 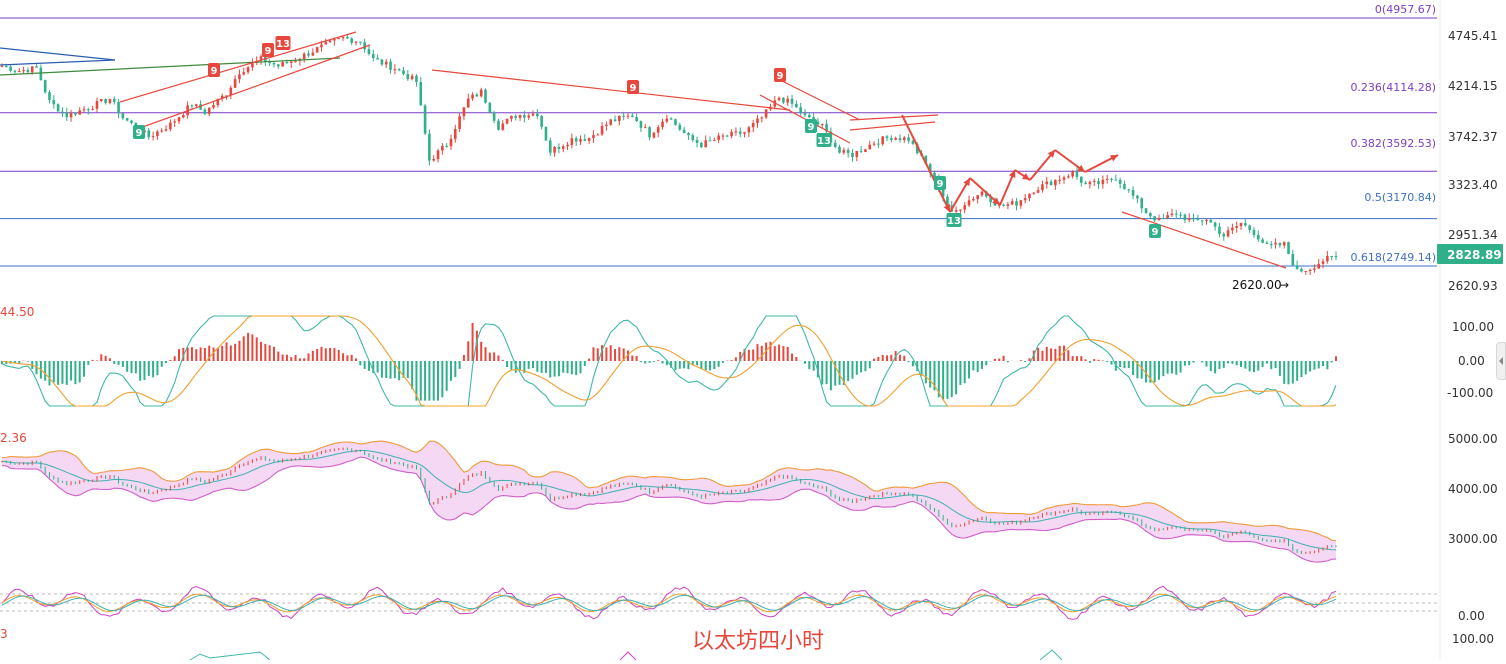 What do you see at coordinates (283, 44) in the screenshot?
I see `td-badge-label: 13` at bounding box center [283, 44].